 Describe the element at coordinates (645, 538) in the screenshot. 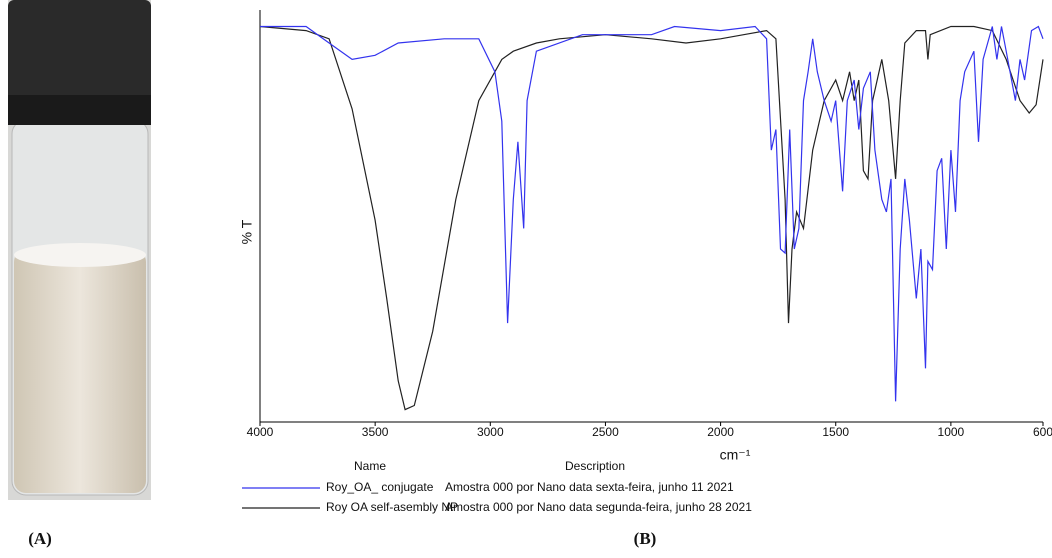

I see `panel-label: (B)` at that location.